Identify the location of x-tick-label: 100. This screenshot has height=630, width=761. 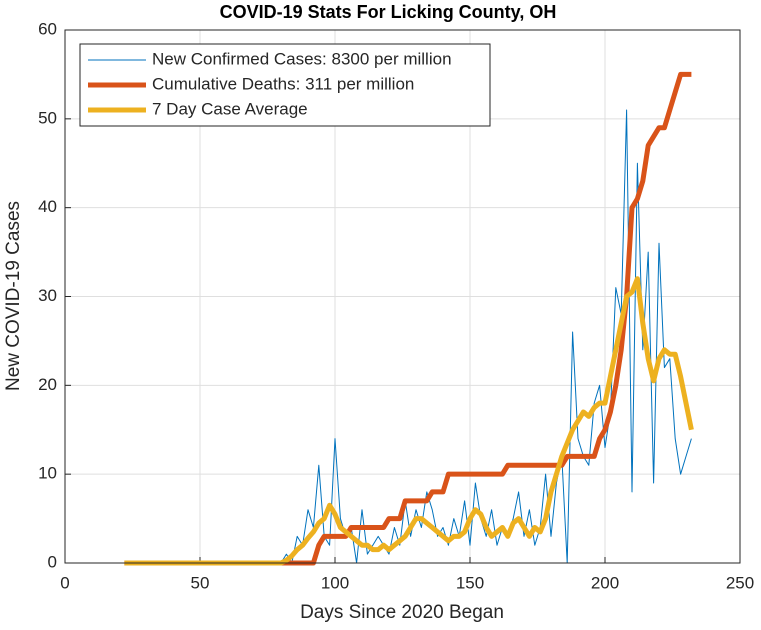
(335, 582).